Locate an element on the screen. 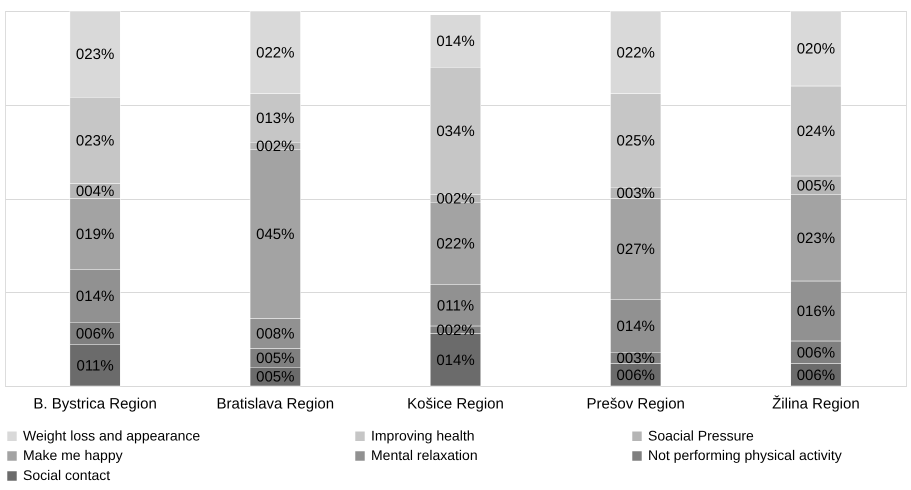  data-label: 034% is located at coordinates (455, 131).